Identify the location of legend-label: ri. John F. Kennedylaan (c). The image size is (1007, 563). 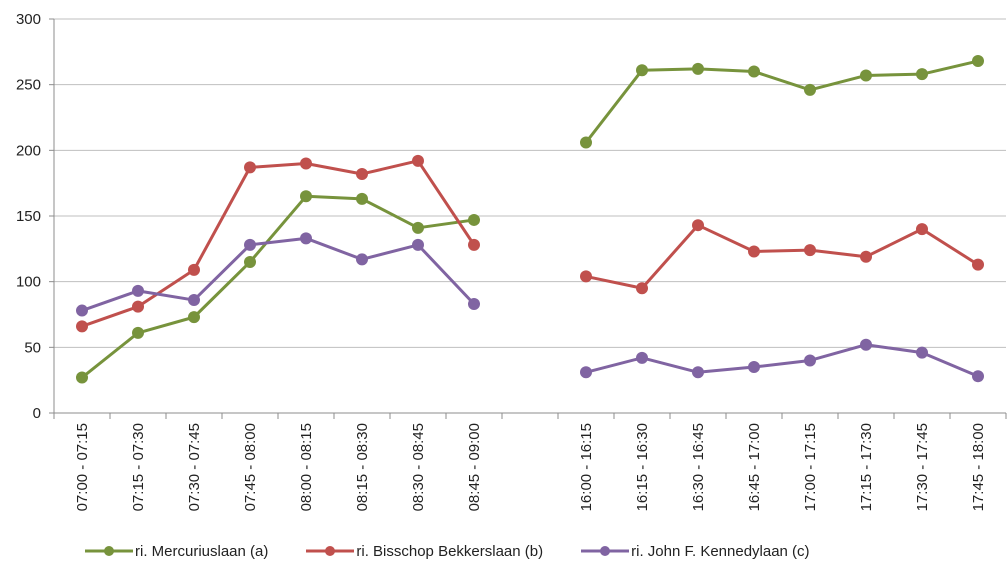
(720, 551).